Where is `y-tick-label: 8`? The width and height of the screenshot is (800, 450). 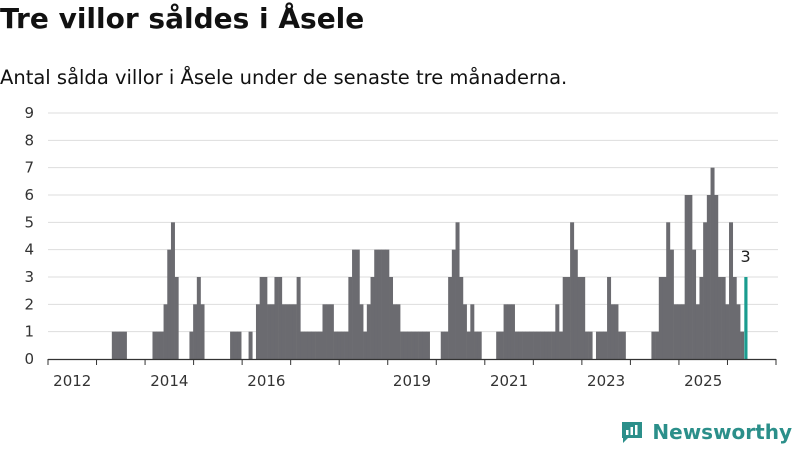
y-tick-label: 8 is located at coordinates (29, 140).